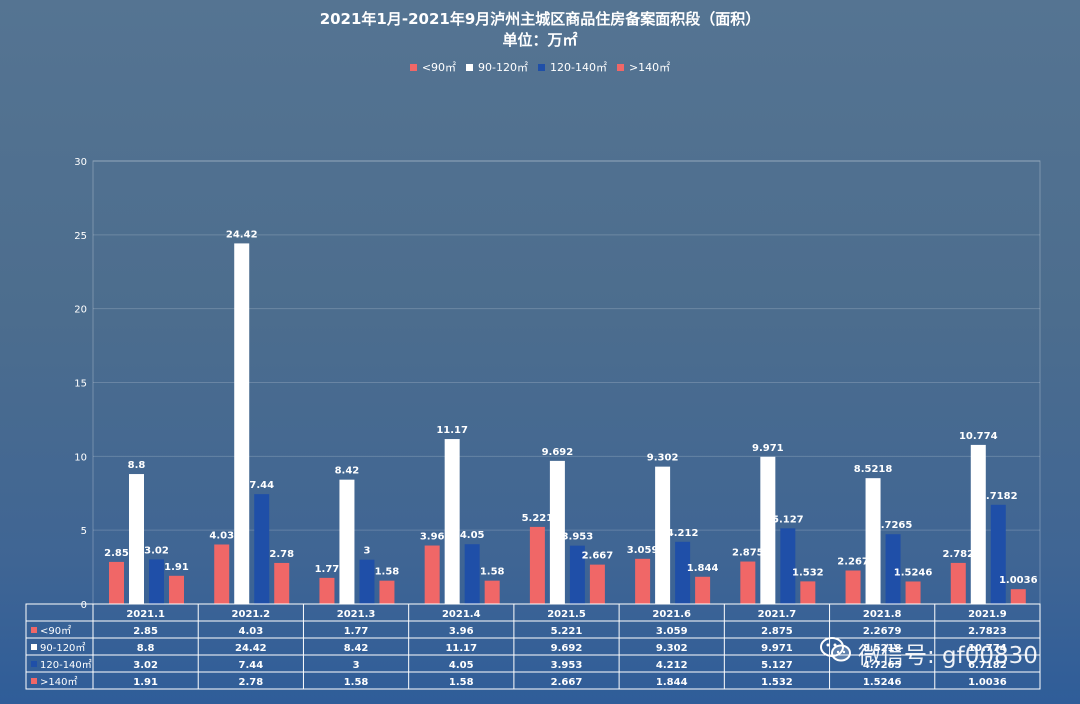 The width and height of the screenshot is (1080, 704). What do you see at coordinates (836, 653) in the screenshot?
I see `wechat-icon` at bounding box center [836, 653].